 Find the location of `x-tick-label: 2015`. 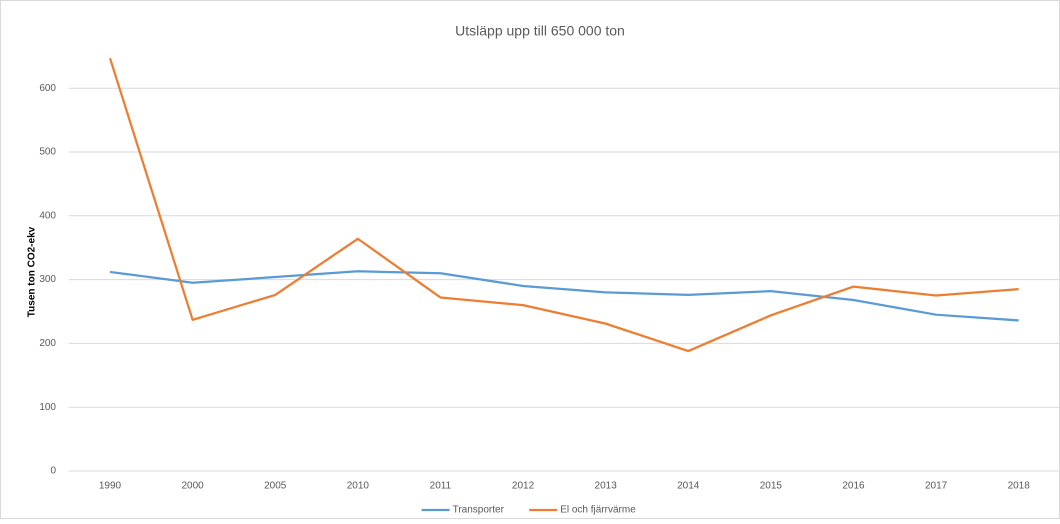

x-tick-label: 2015 is located at coordinates (771, 486).